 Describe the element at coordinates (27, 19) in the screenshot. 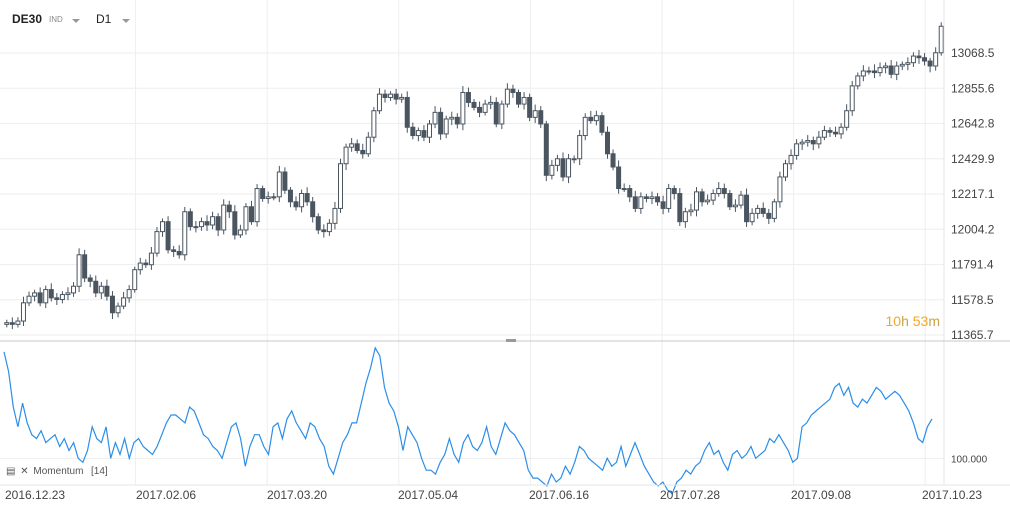

I see `symbol-label: DE30` at that location.